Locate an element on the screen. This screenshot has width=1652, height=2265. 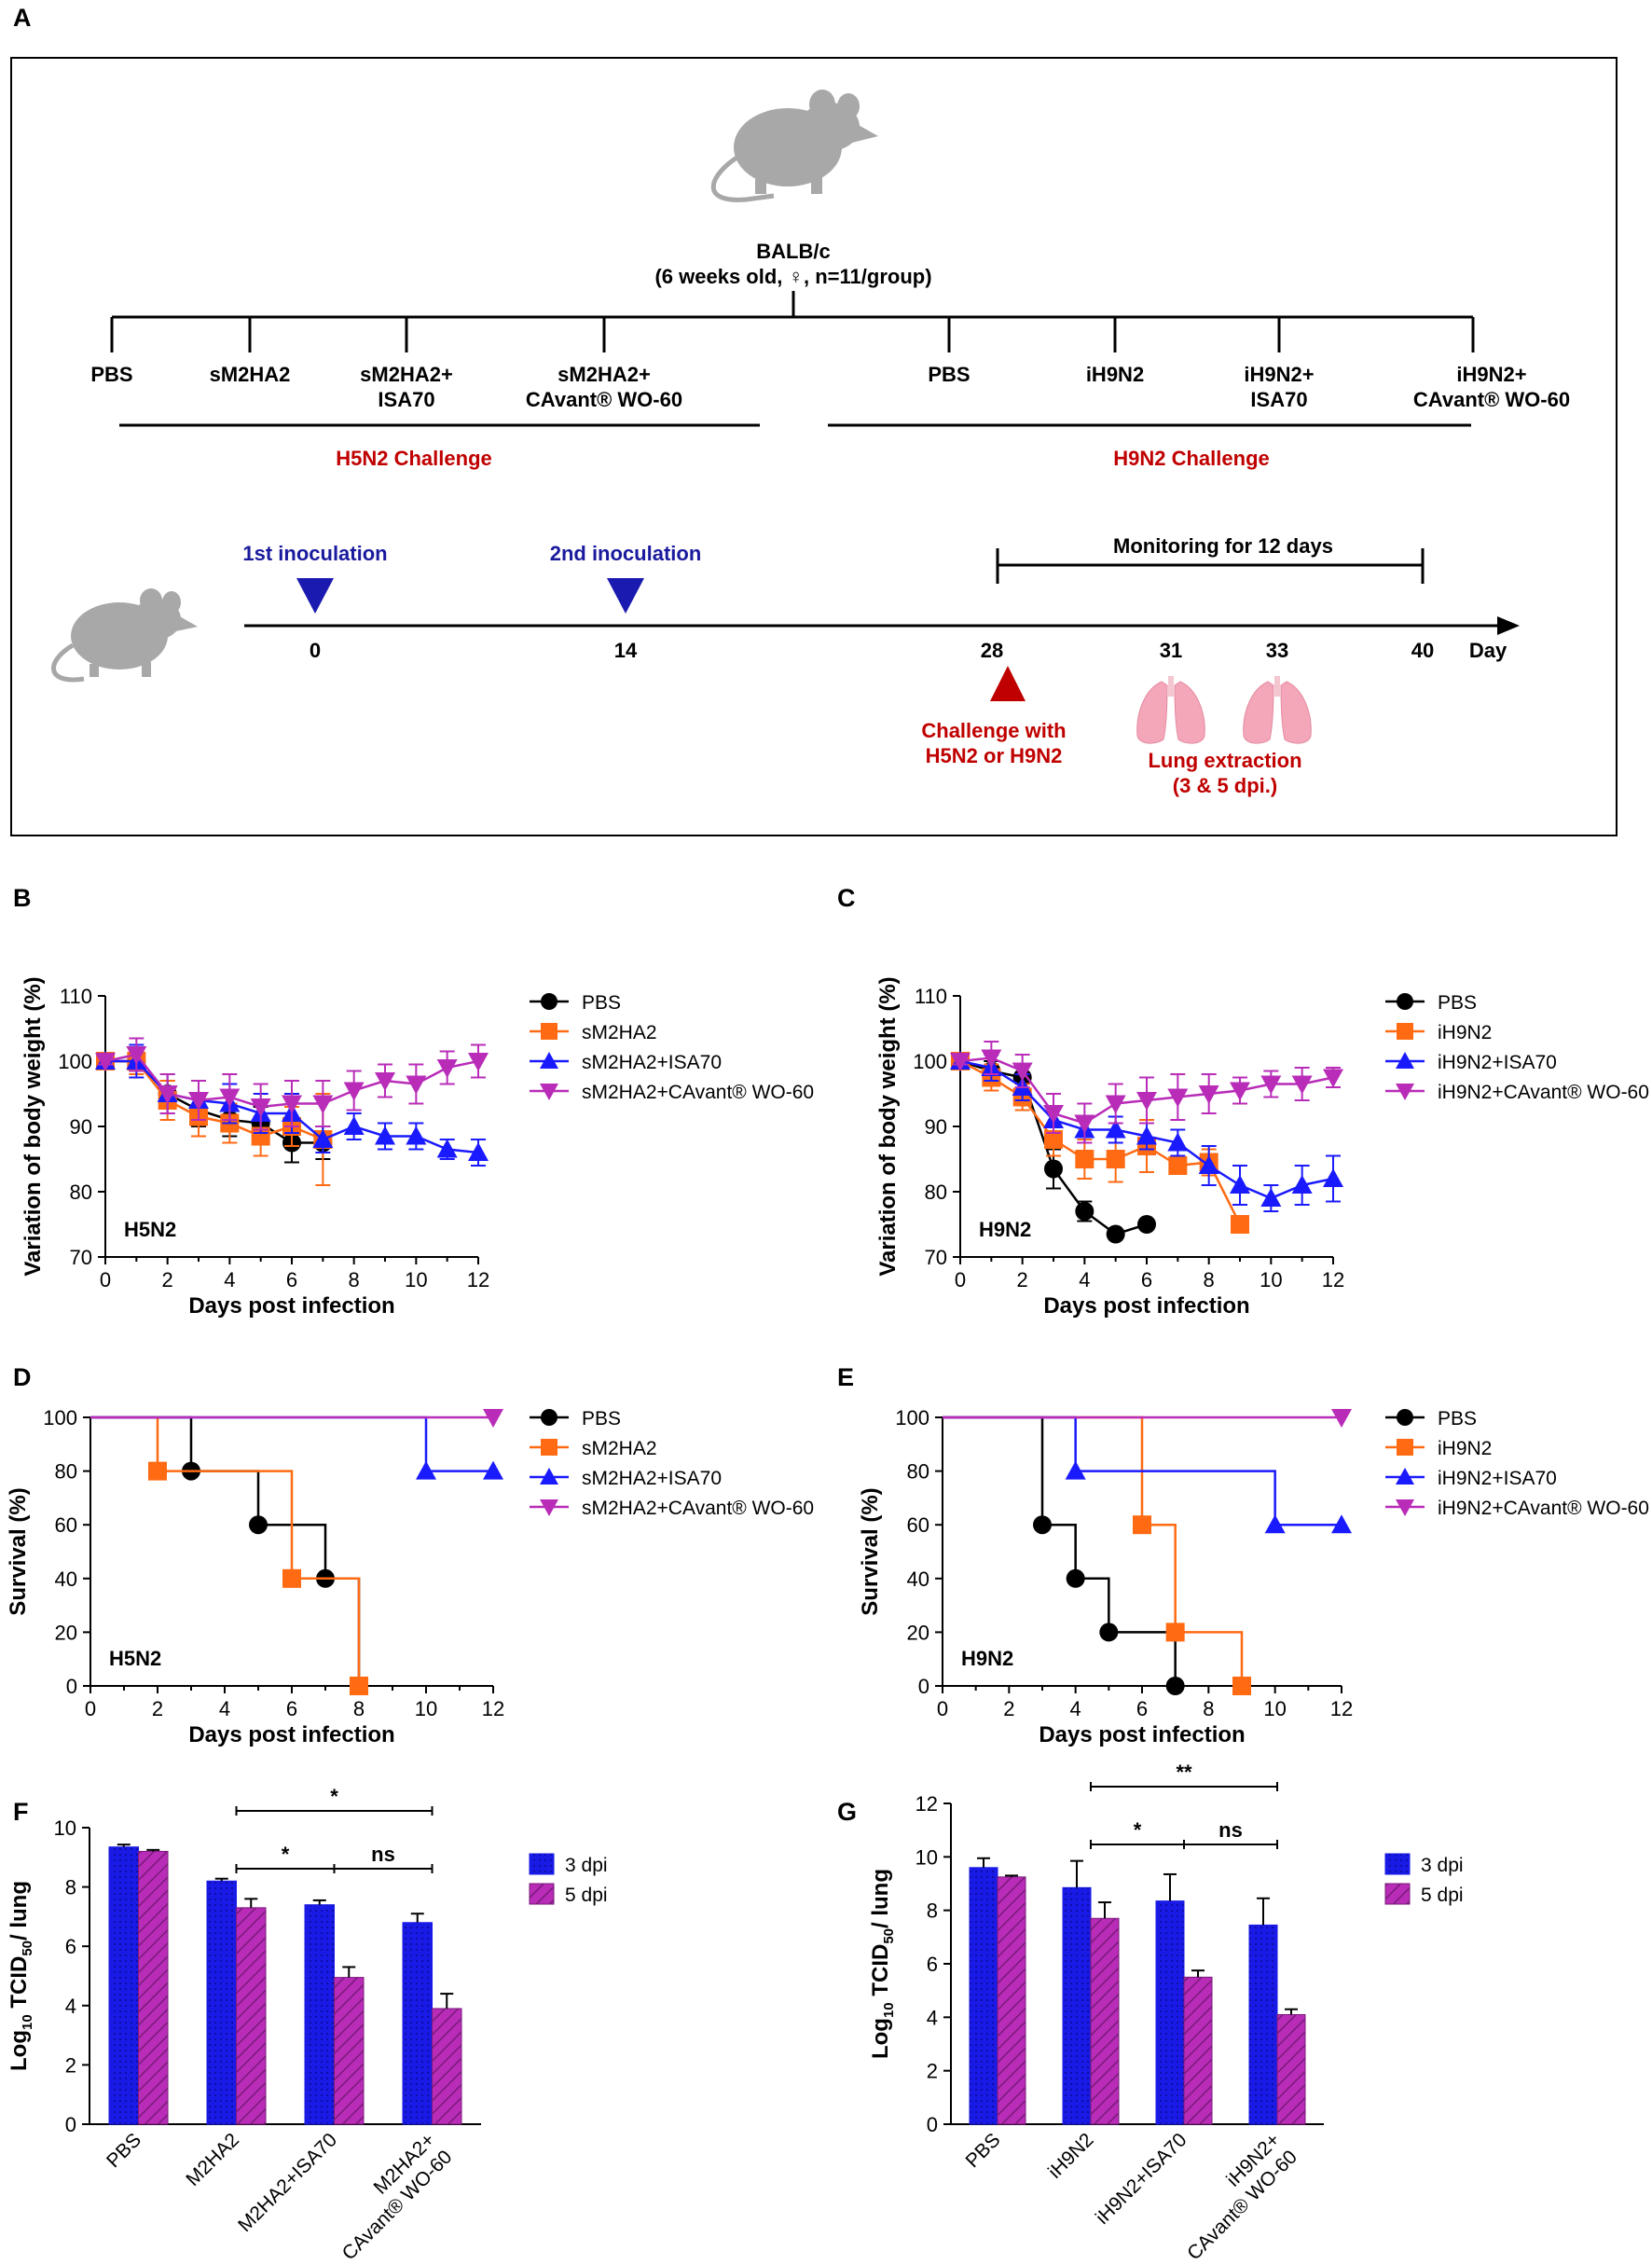
inoculation-2-marker is located at coordinates (625, 596).